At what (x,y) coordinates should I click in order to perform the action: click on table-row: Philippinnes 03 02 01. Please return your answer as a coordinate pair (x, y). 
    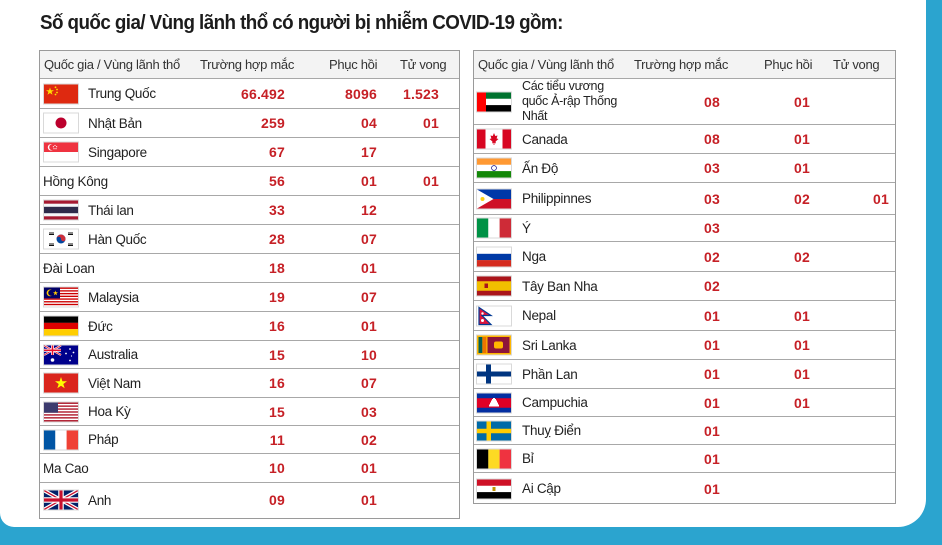
    Looking at the image, I should click on (684, 199).